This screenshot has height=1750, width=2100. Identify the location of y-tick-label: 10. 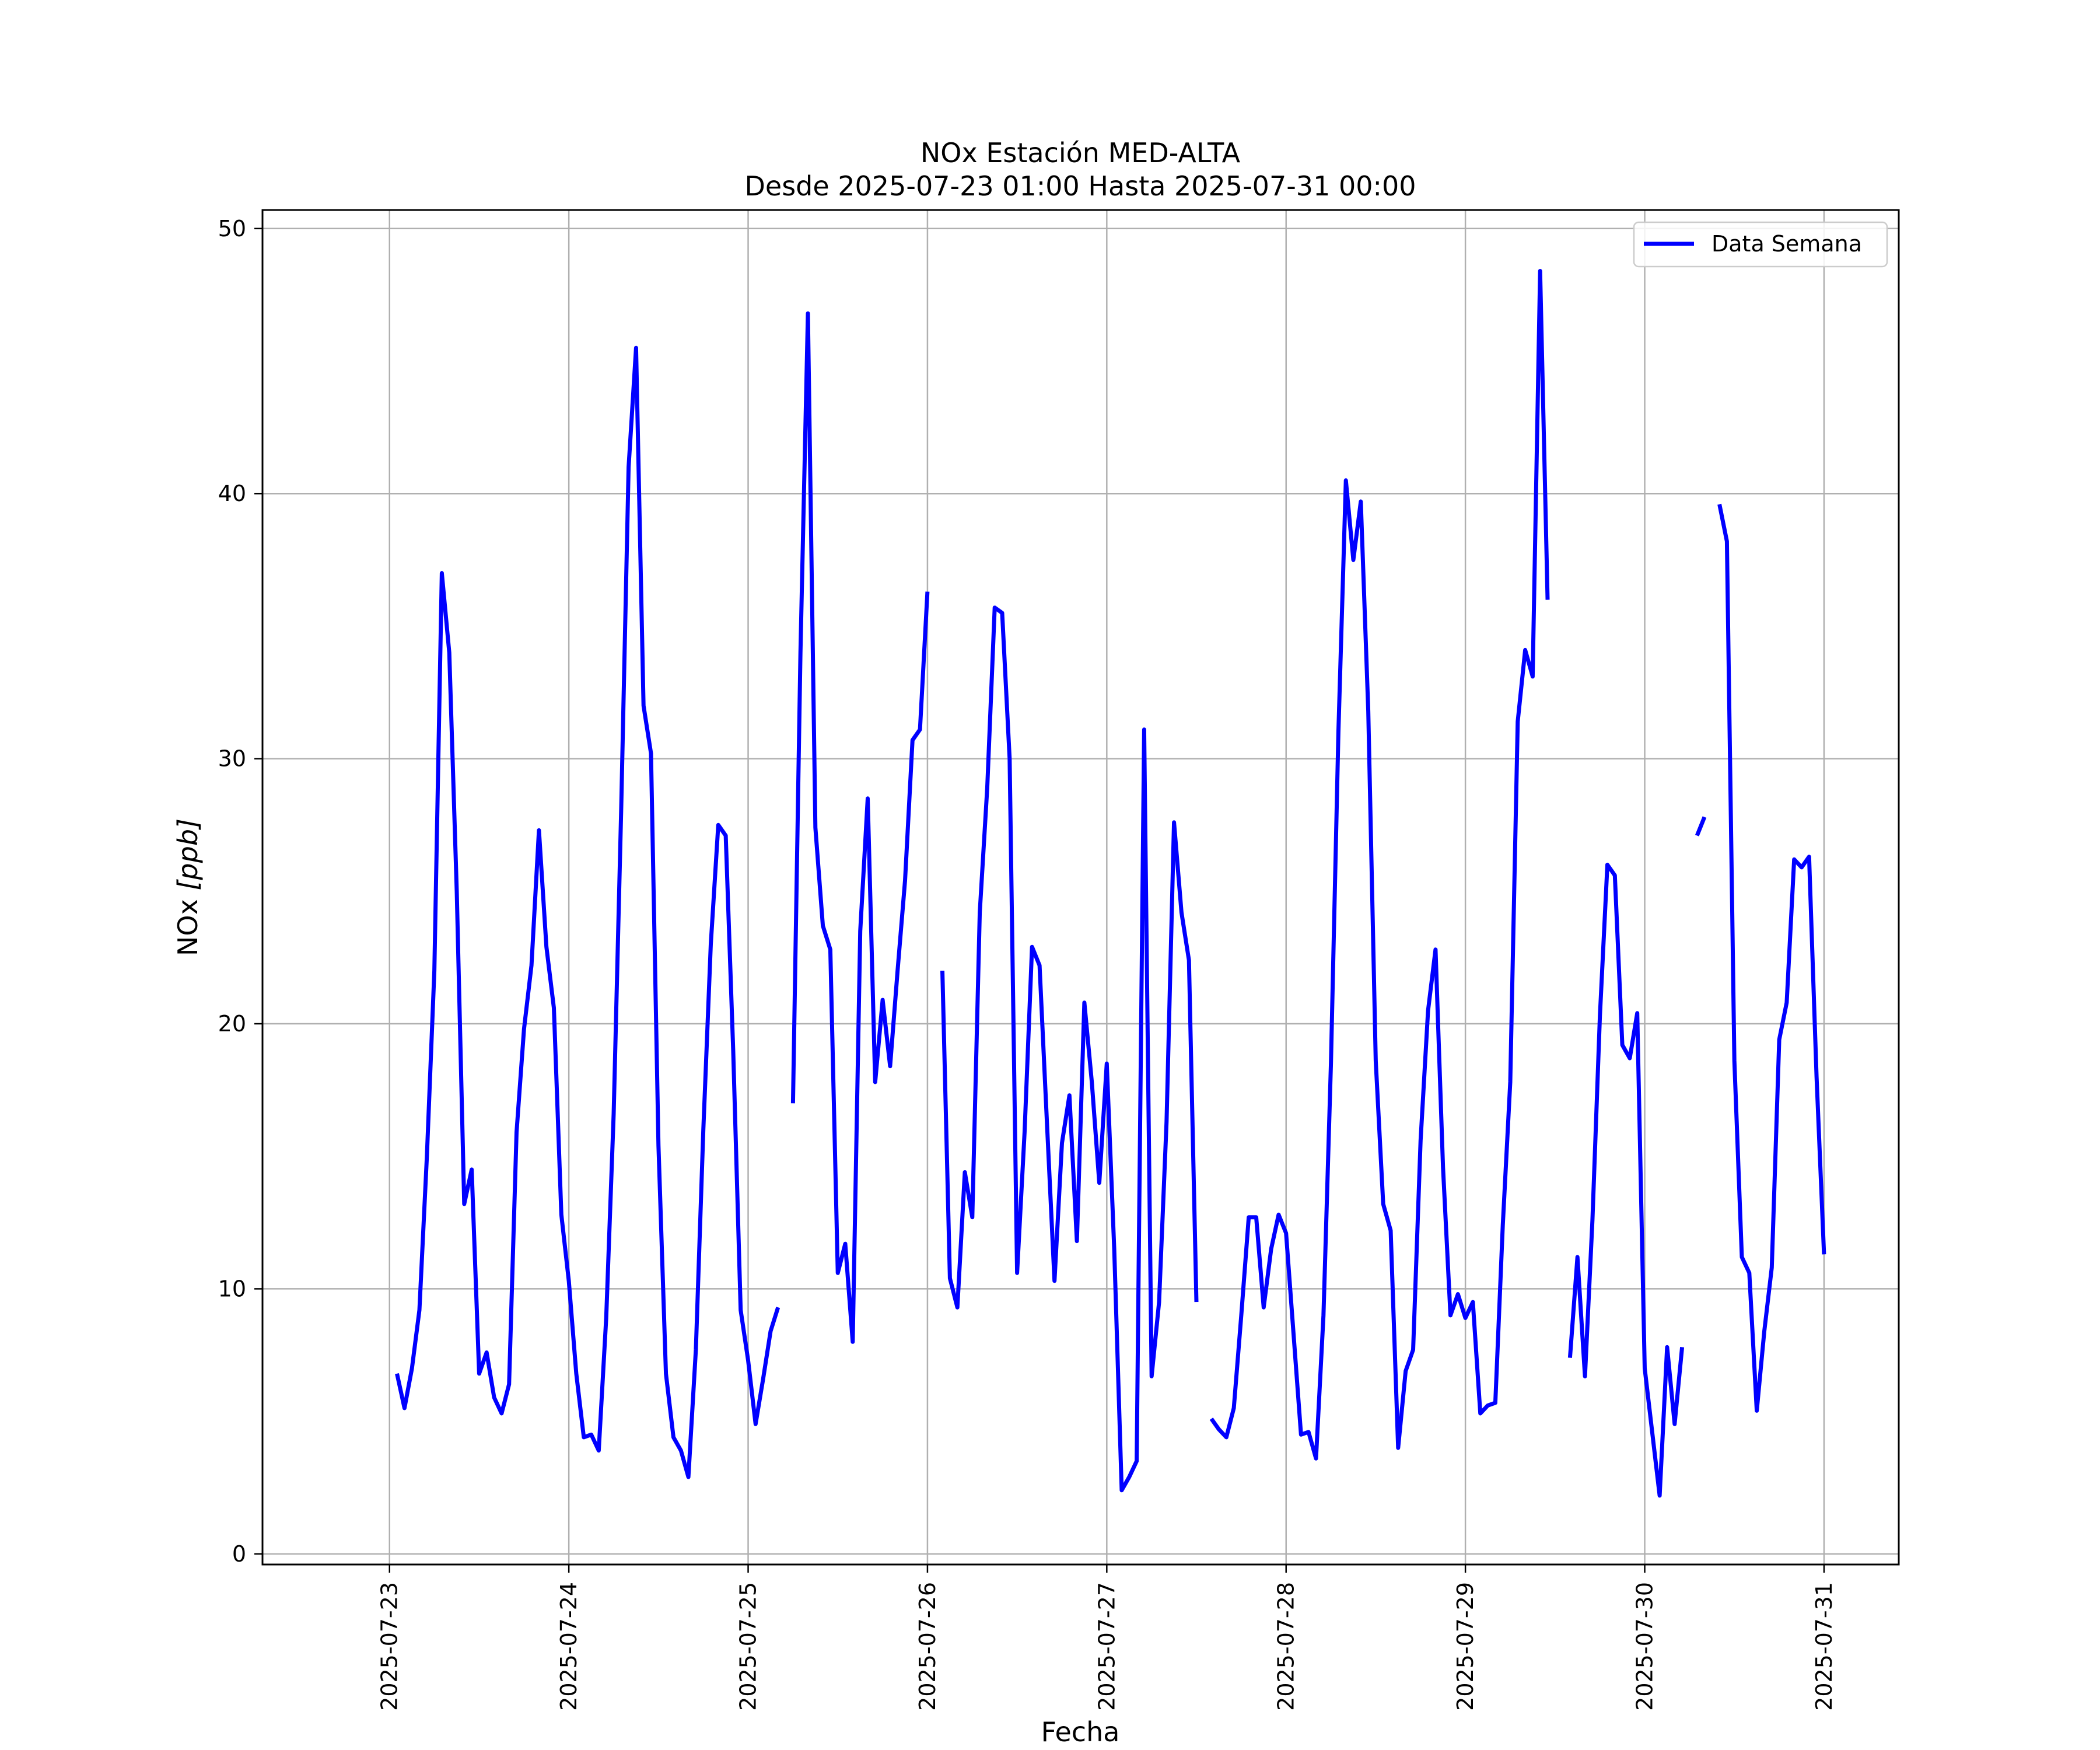
(232, 1288).